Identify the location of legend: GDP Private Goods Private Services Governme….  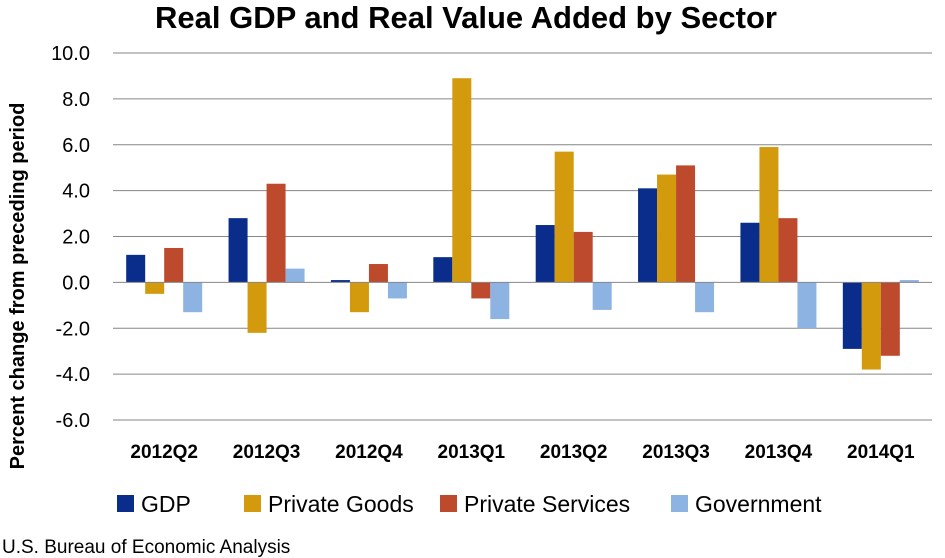
(469, 504).